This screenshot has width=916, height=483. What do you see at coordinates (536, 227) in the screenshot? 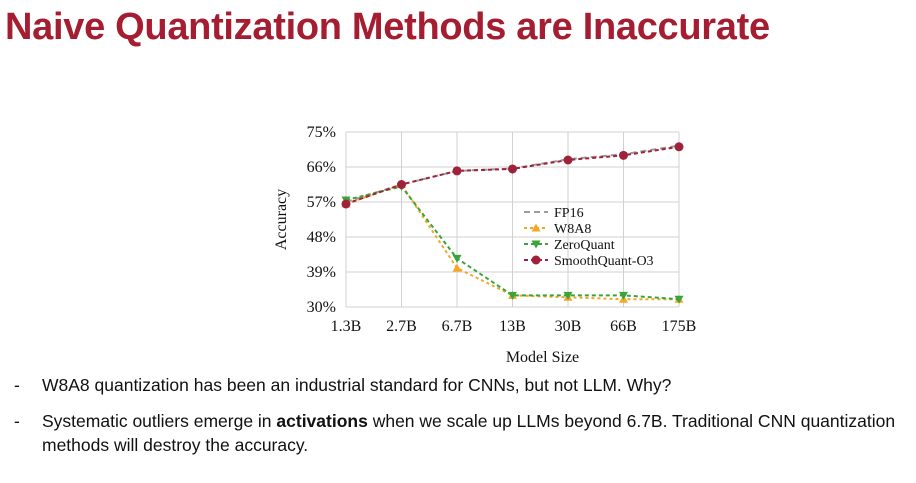
I see `legend-marker-w8a8` at bounding box center [536, 227].